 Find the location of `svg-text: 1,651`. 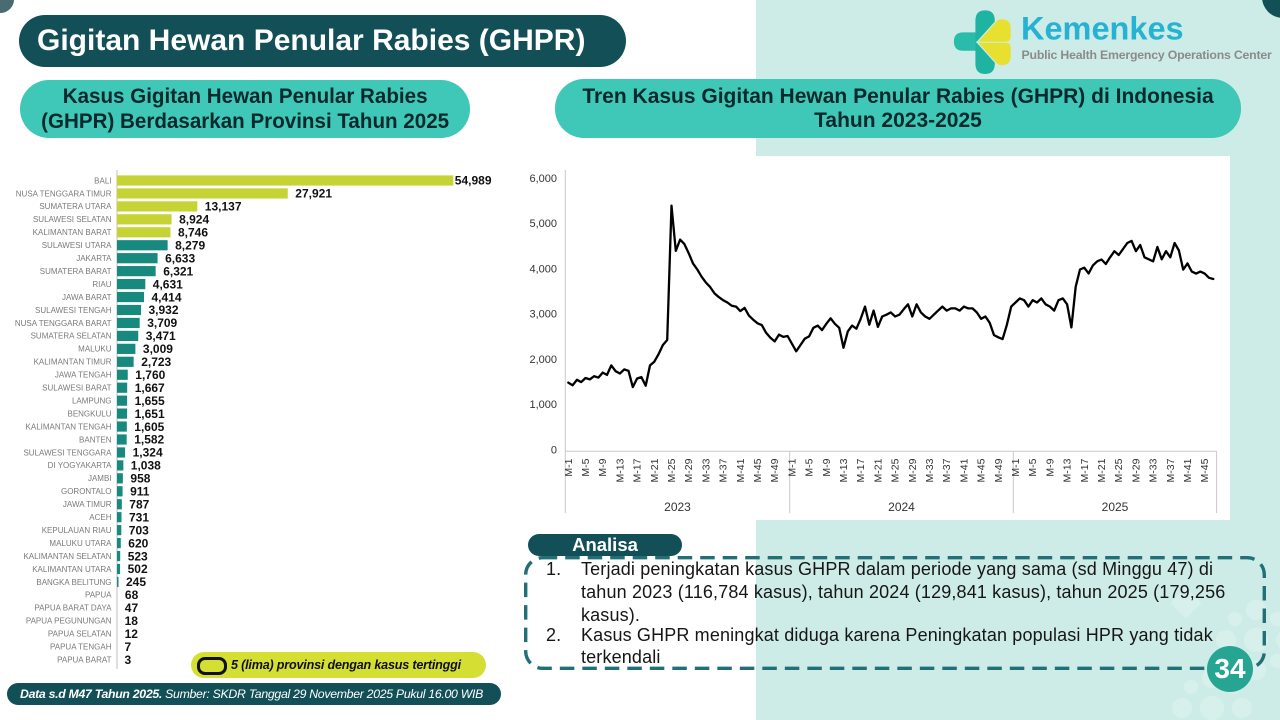

svg-text: 1,651 is located at coordinates (150, 414).